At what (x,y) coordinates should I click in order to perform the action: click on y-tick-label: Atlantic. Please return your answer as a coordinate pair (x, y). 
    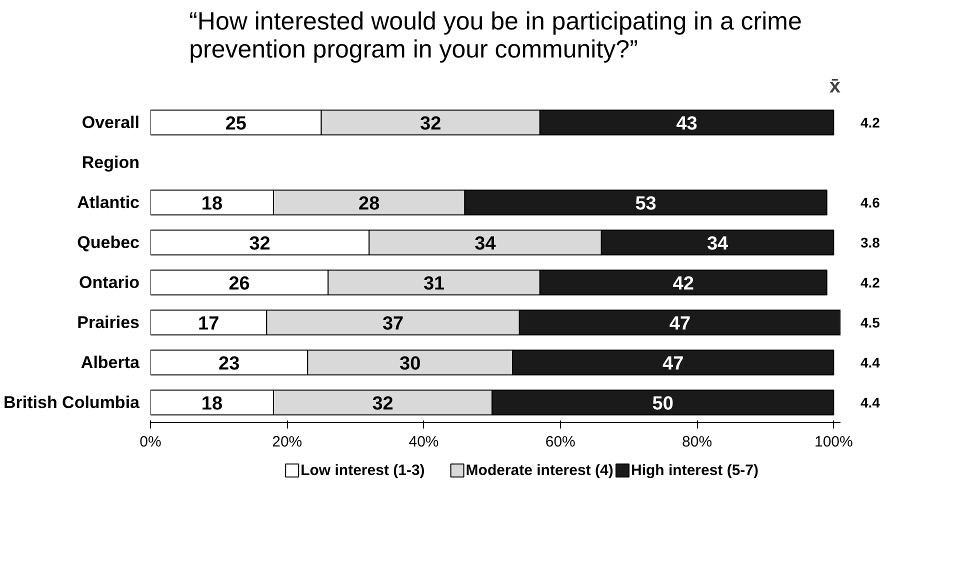
    Looking at the image, I should click on (108, 202).